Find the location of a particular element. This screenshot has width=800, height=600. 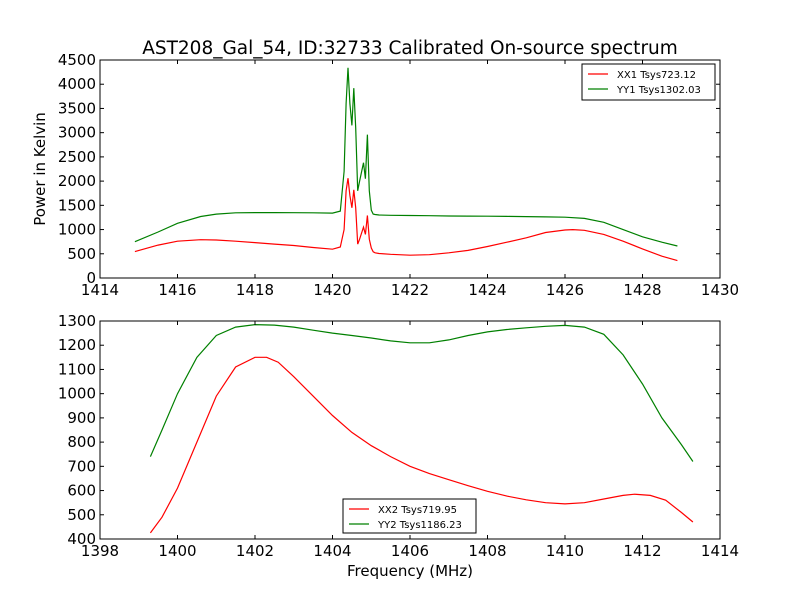

y-tick-label: 700 is located at coordinates (81, 466).